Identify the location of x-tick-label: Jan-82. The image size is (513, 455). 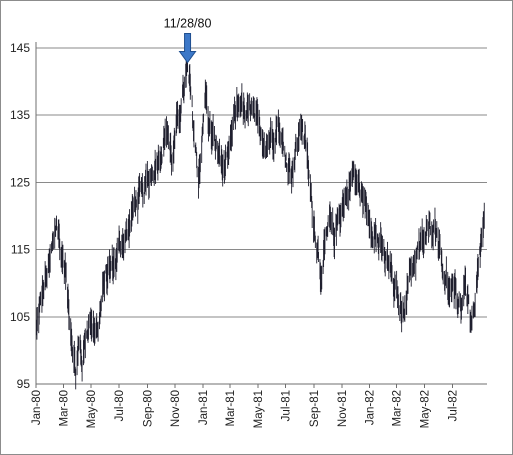
(371, 407).